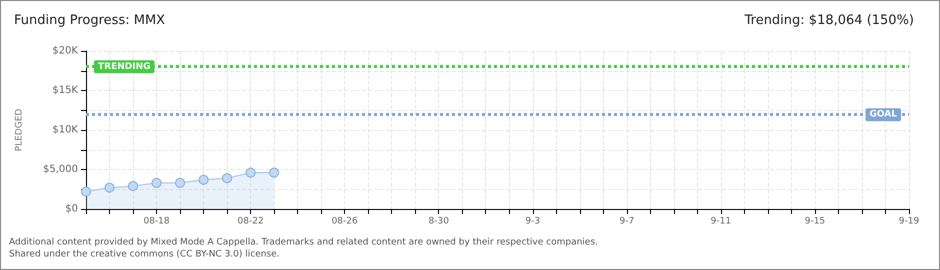 The height and width of the screenshot is (270, 940). What do you see at coordinates (65, 51) in the screenshot?
I see `y-tick-label: $20K` at bounding box center [65, 51].